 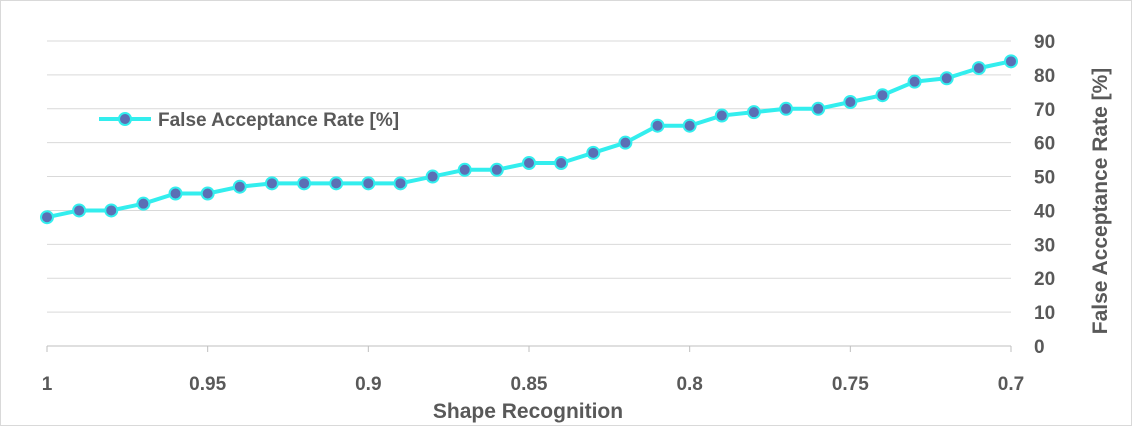 What do you see at coordinates (207, 384) in the screenshot?
I see `x-tick-label: 0.95` at bounding box center [207, 384].